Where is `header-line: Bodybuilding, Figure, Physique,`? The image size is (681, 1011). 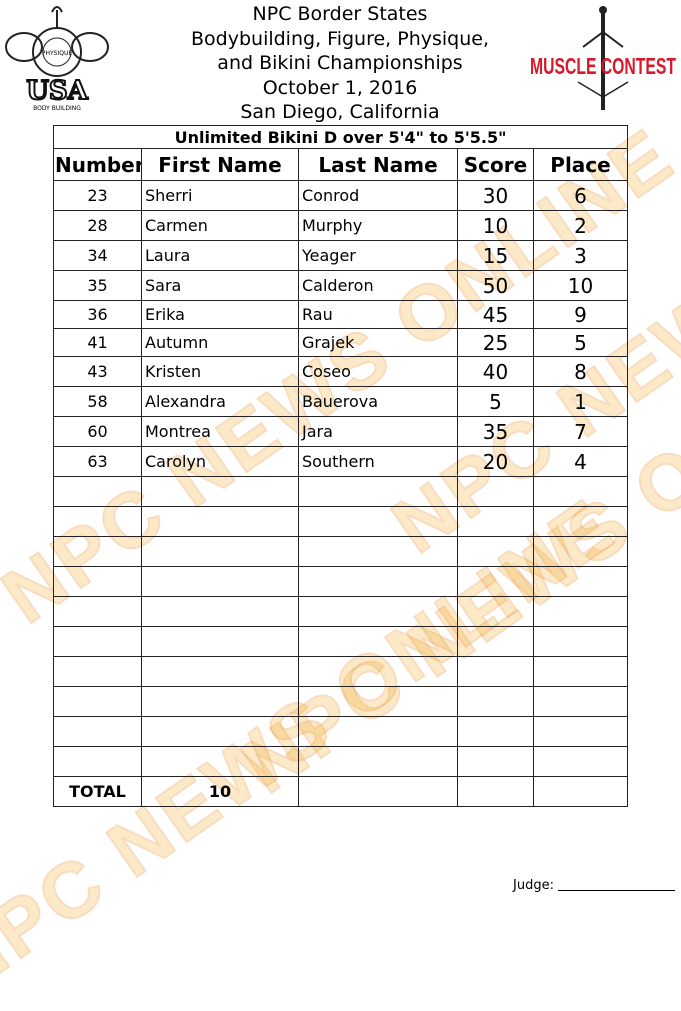 header-line: Bodybuilding, Figure, Physique, is located at coordinates (340, 38).